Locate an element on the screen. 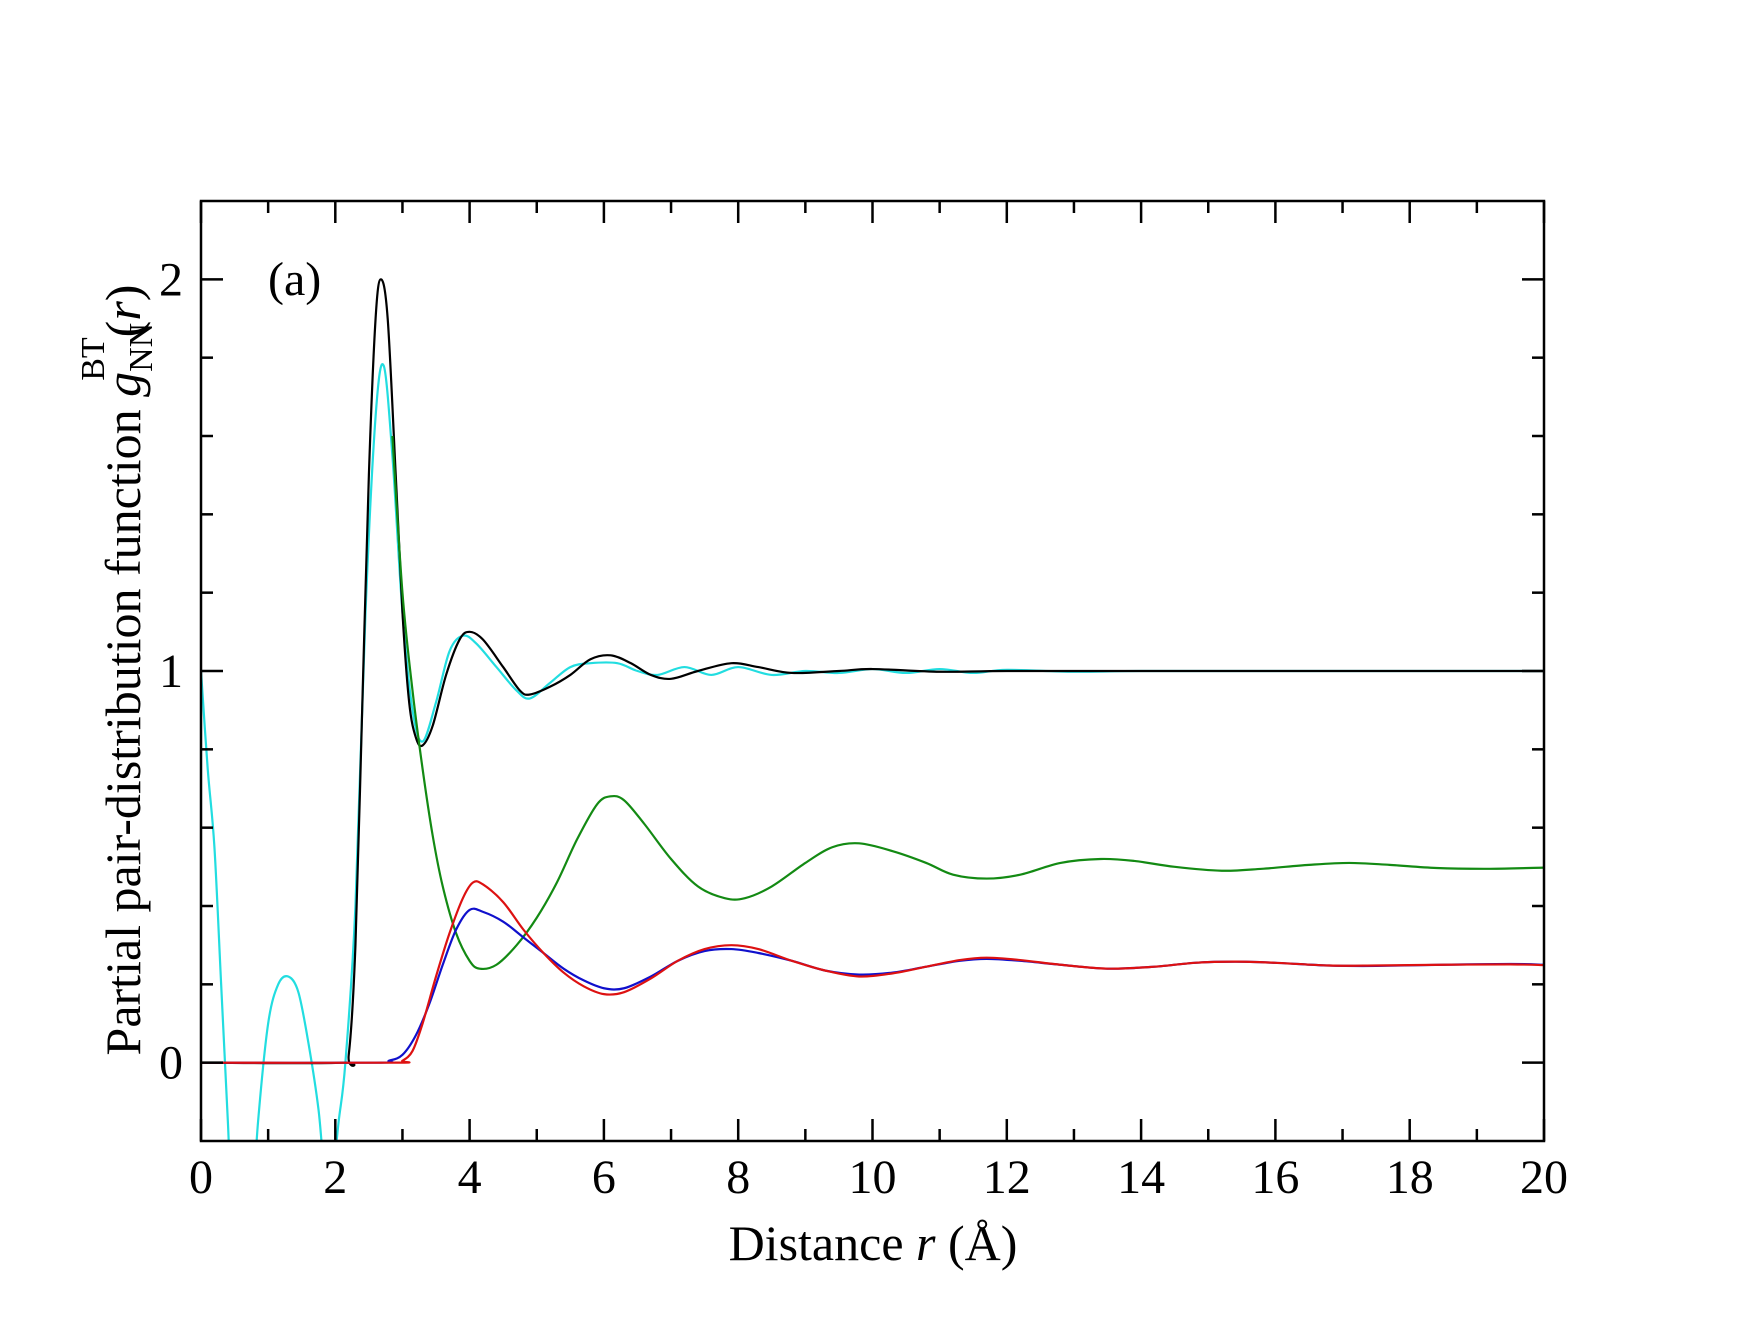  series-line-red is located at coordinates (872, 972).